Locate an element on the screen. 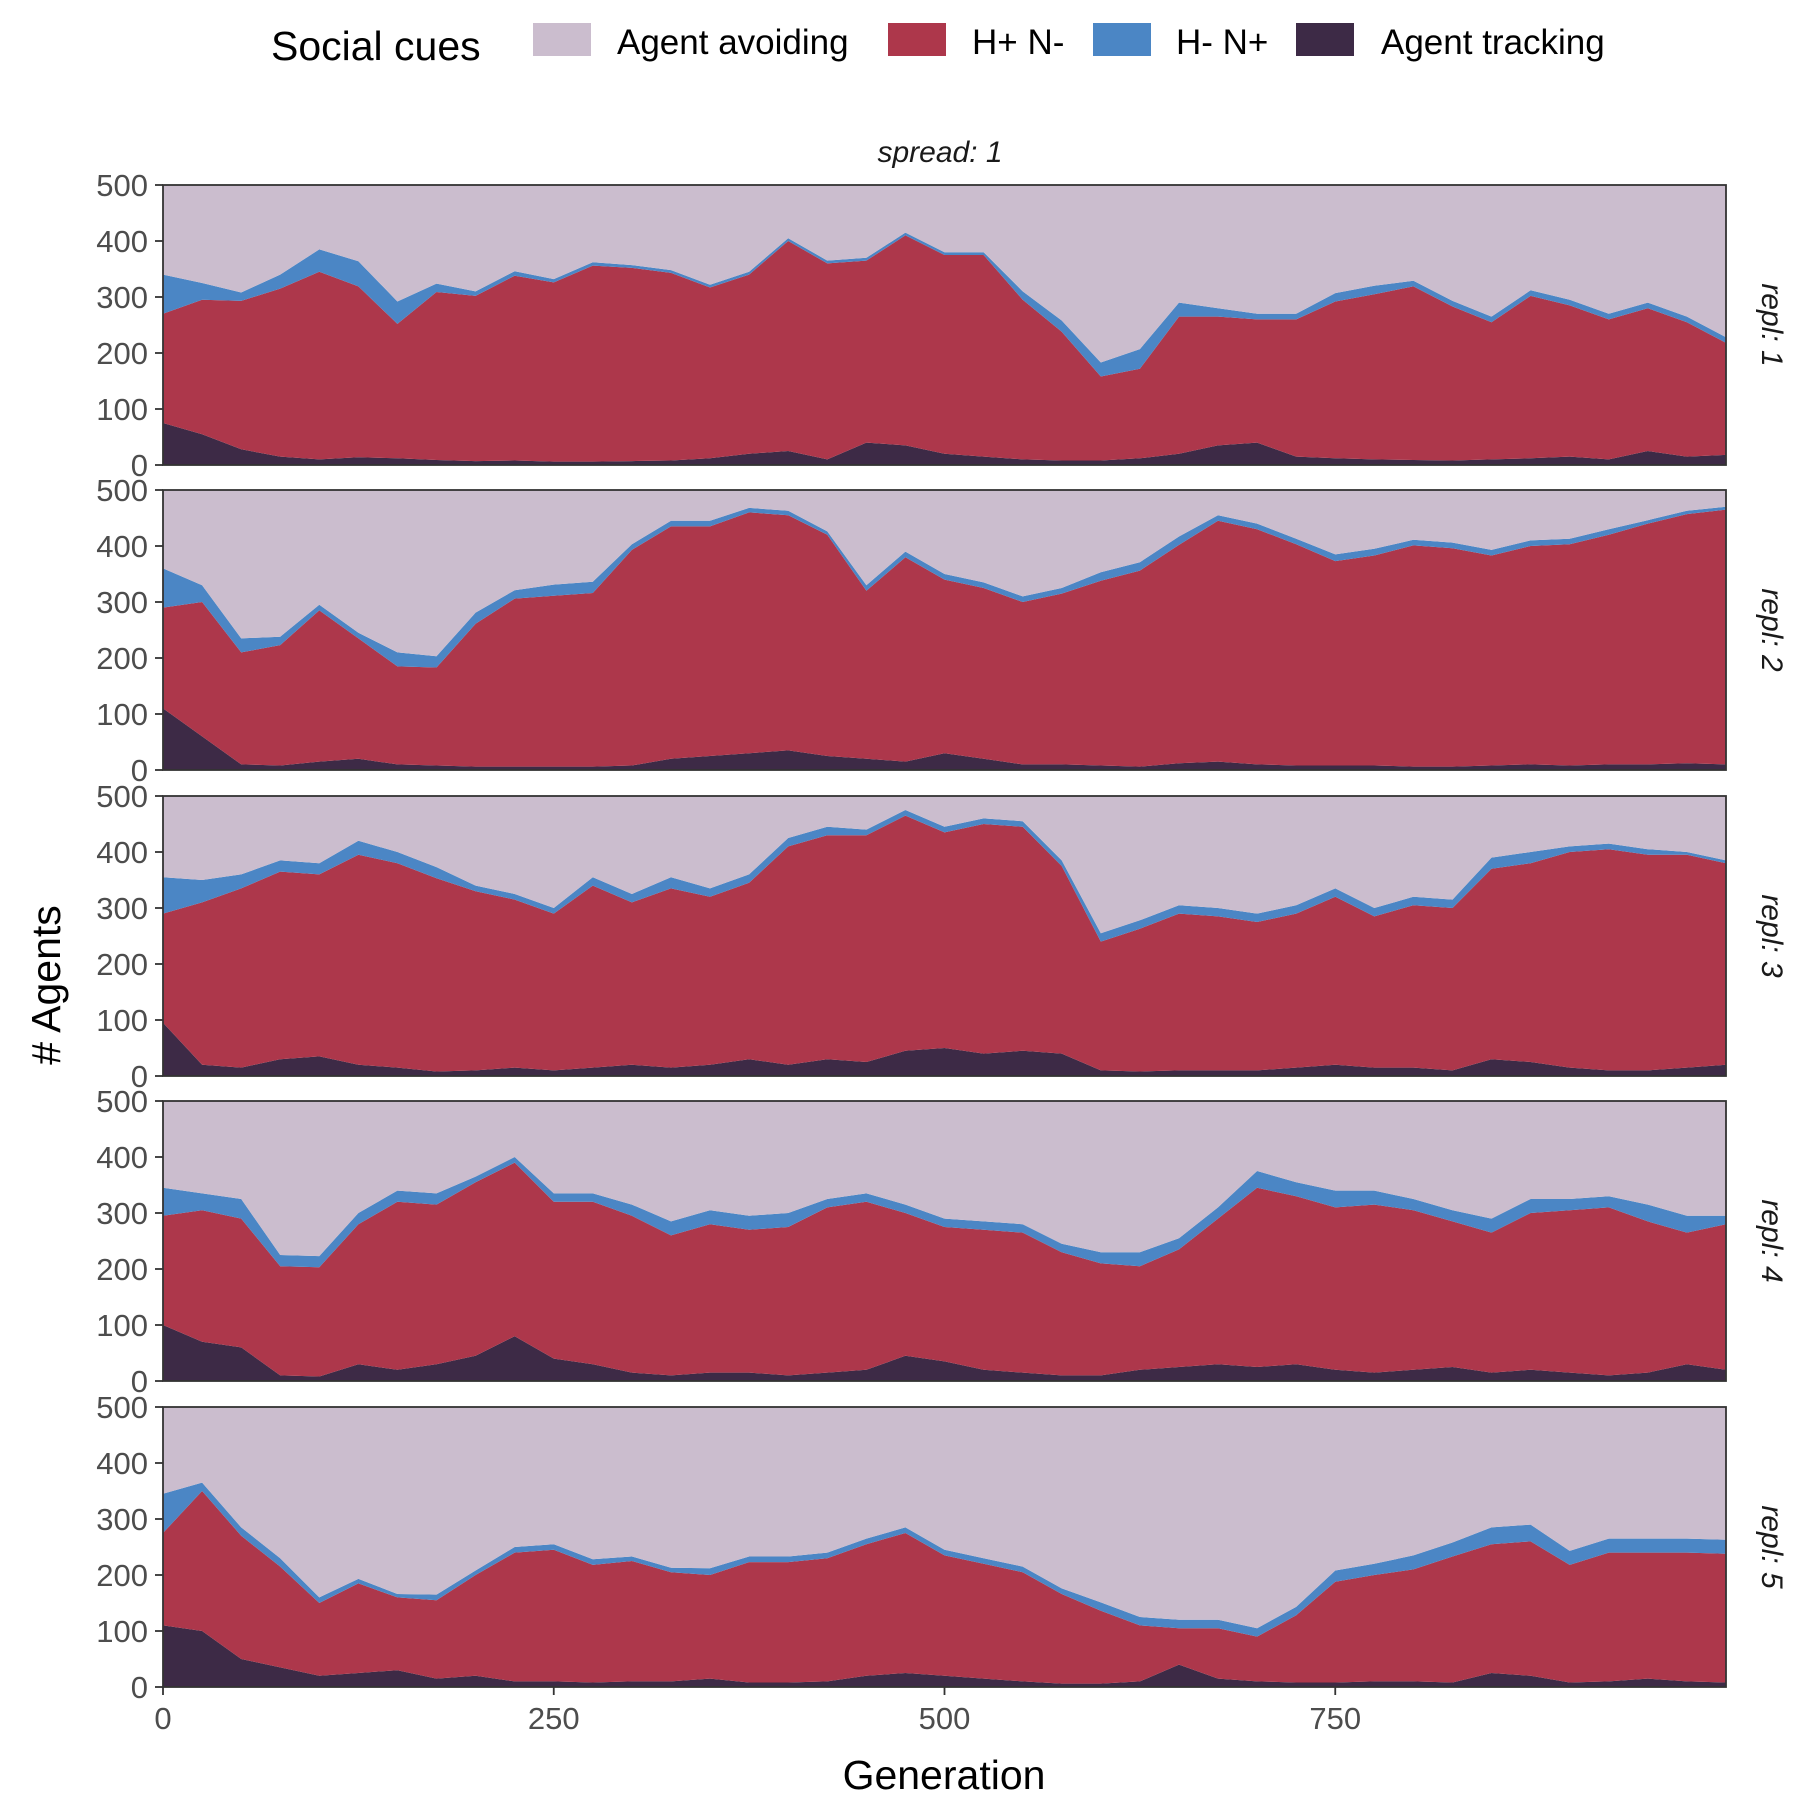 The height and width of the screenshot is (1800, 1800). y-tick-label-3-100: 100 is located at coordinates (122, 1020).